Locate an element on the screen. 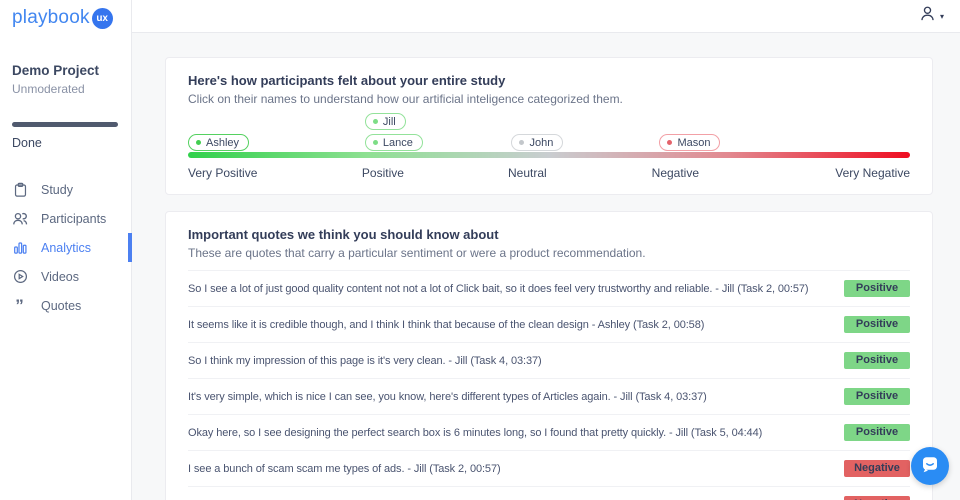  playbookux-logo: playbook ux is located at coordinates (65, 14).